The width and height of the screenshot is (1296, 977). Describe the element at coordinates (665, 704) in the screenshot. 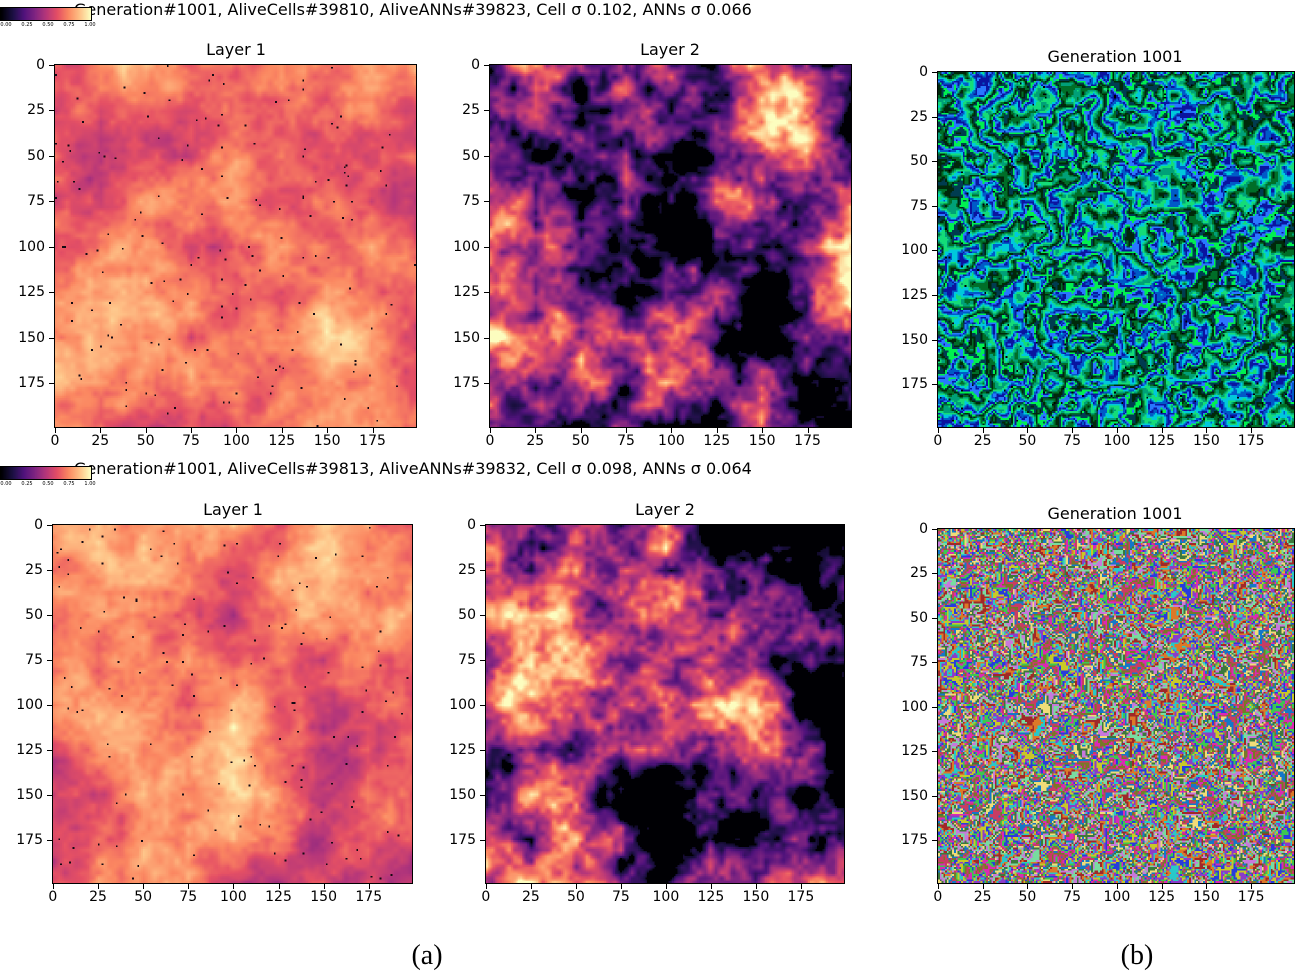

I see `heatmap-plot` at that location.